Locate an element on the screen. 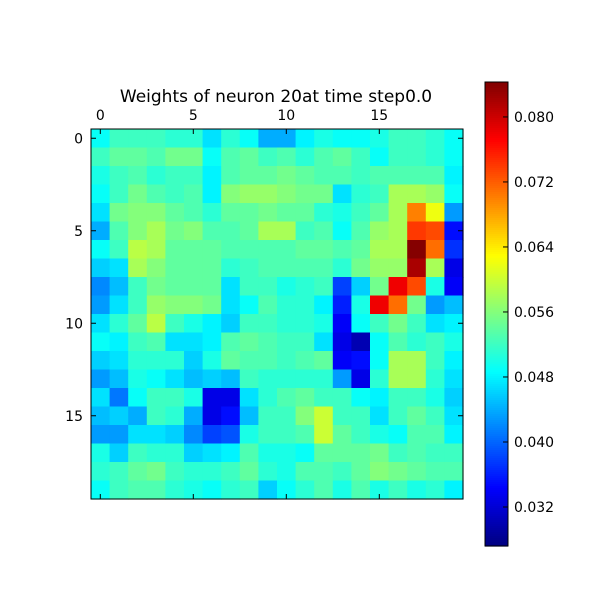 This screenshot has height=600, width=600. chart-title: Weights of neuron 20at time step0.0 is located at coordinates (276, 97).